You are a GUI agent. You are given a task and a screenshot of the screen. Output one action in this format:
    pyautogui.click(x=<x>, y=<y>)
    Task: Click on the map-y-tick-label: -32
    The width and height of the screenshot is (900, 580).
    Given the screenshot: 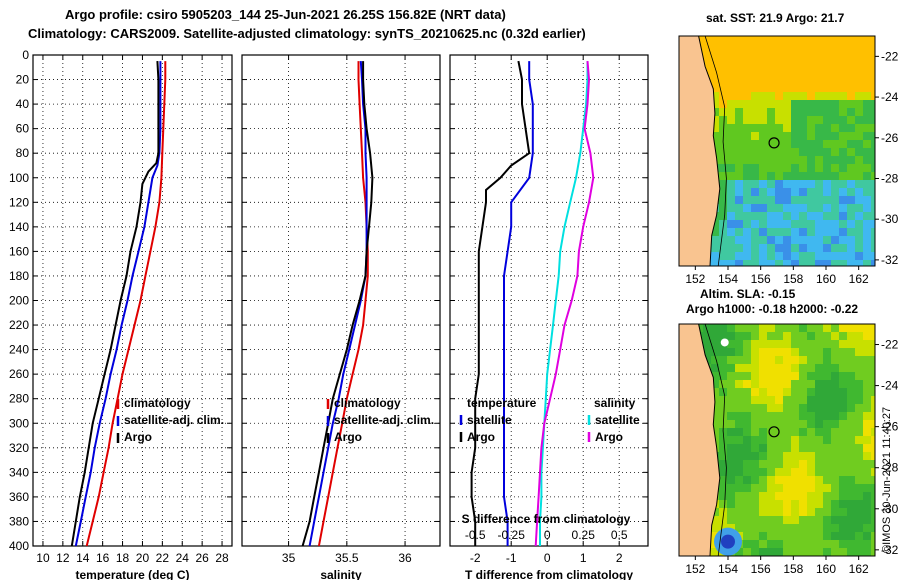 What is the action you would take?
    pyautogui.click(x=890, y=260)
    